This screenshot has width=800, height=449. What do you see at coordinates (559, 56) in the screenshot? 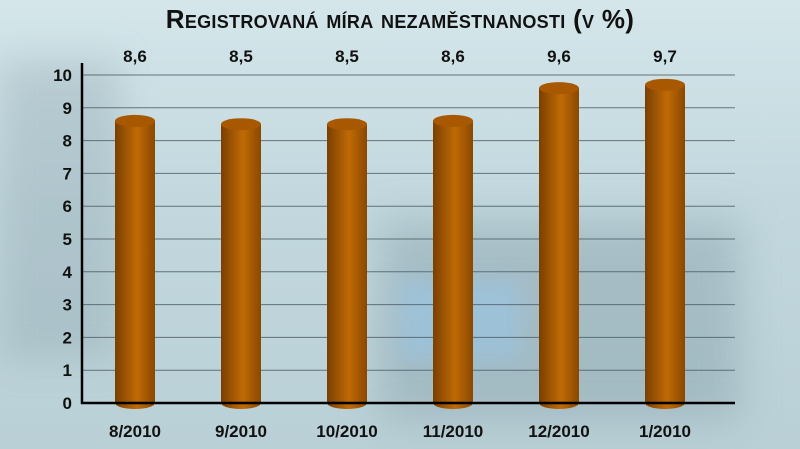
I see `data-label: 9,6` at bounding box center [559, 56].